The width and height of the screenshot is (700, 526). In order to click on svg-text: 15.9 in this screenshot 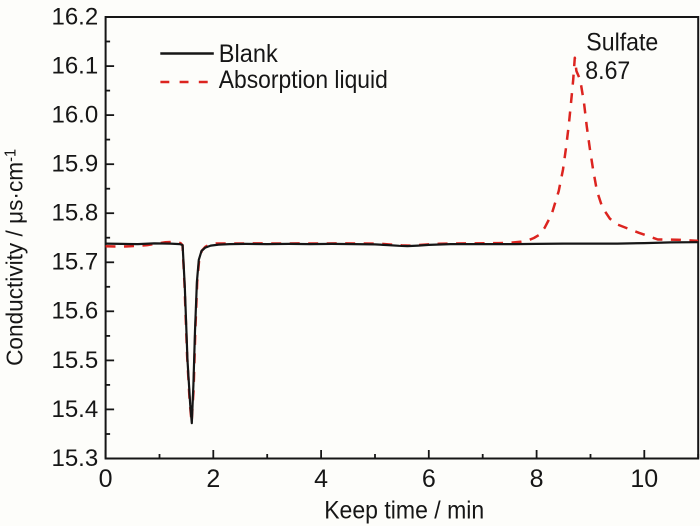, I will do `click(74, 164)`.